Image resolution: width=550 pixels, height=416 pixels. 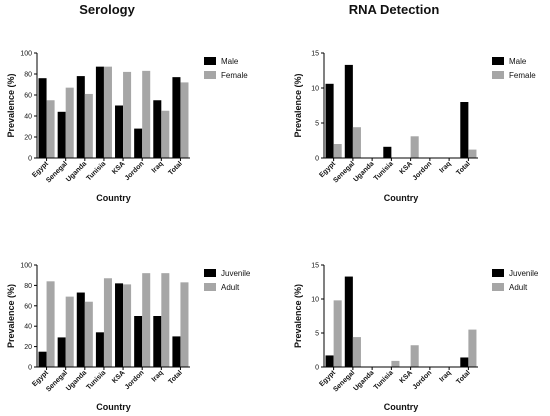 What do you see at coordinates (107, 112) in the screenshot?
I see `bar-tunisia-female` at bounding box center [107, 112].